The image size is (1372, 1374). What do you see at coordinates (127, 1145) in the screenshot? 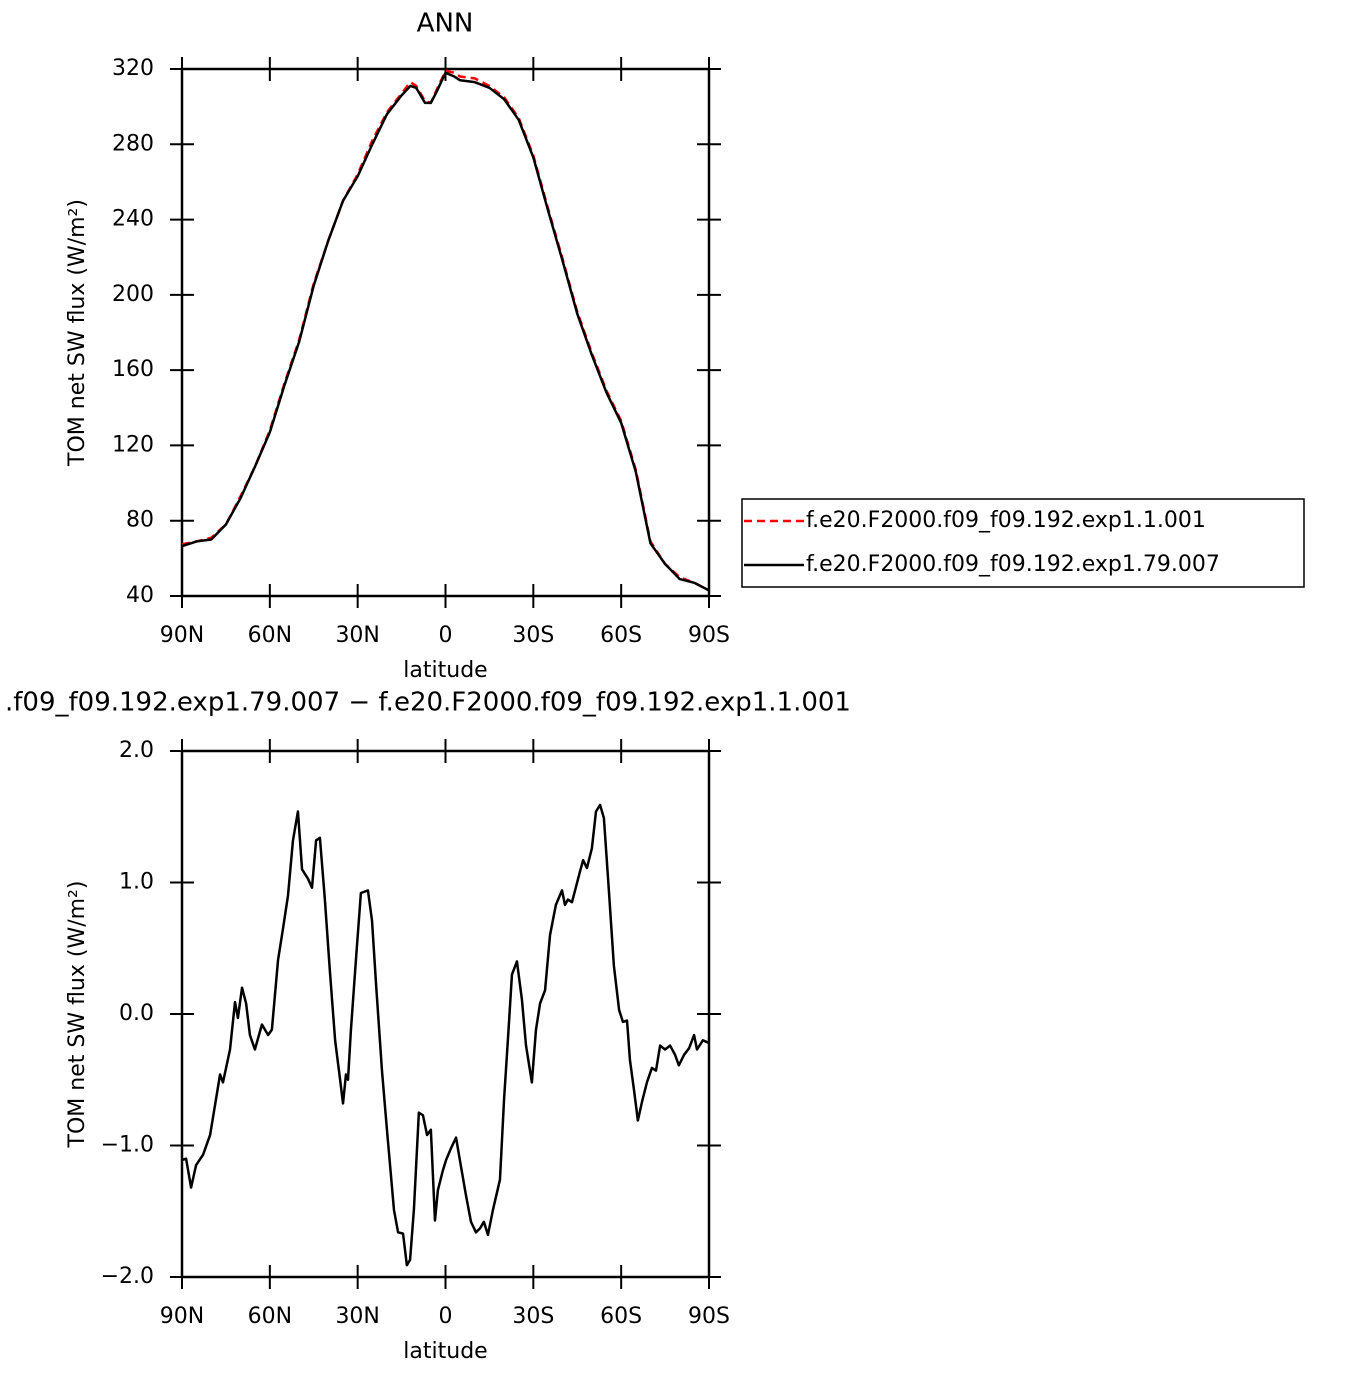
I see `y-tick-label: −1.0` at bounding box center [127, 1145].